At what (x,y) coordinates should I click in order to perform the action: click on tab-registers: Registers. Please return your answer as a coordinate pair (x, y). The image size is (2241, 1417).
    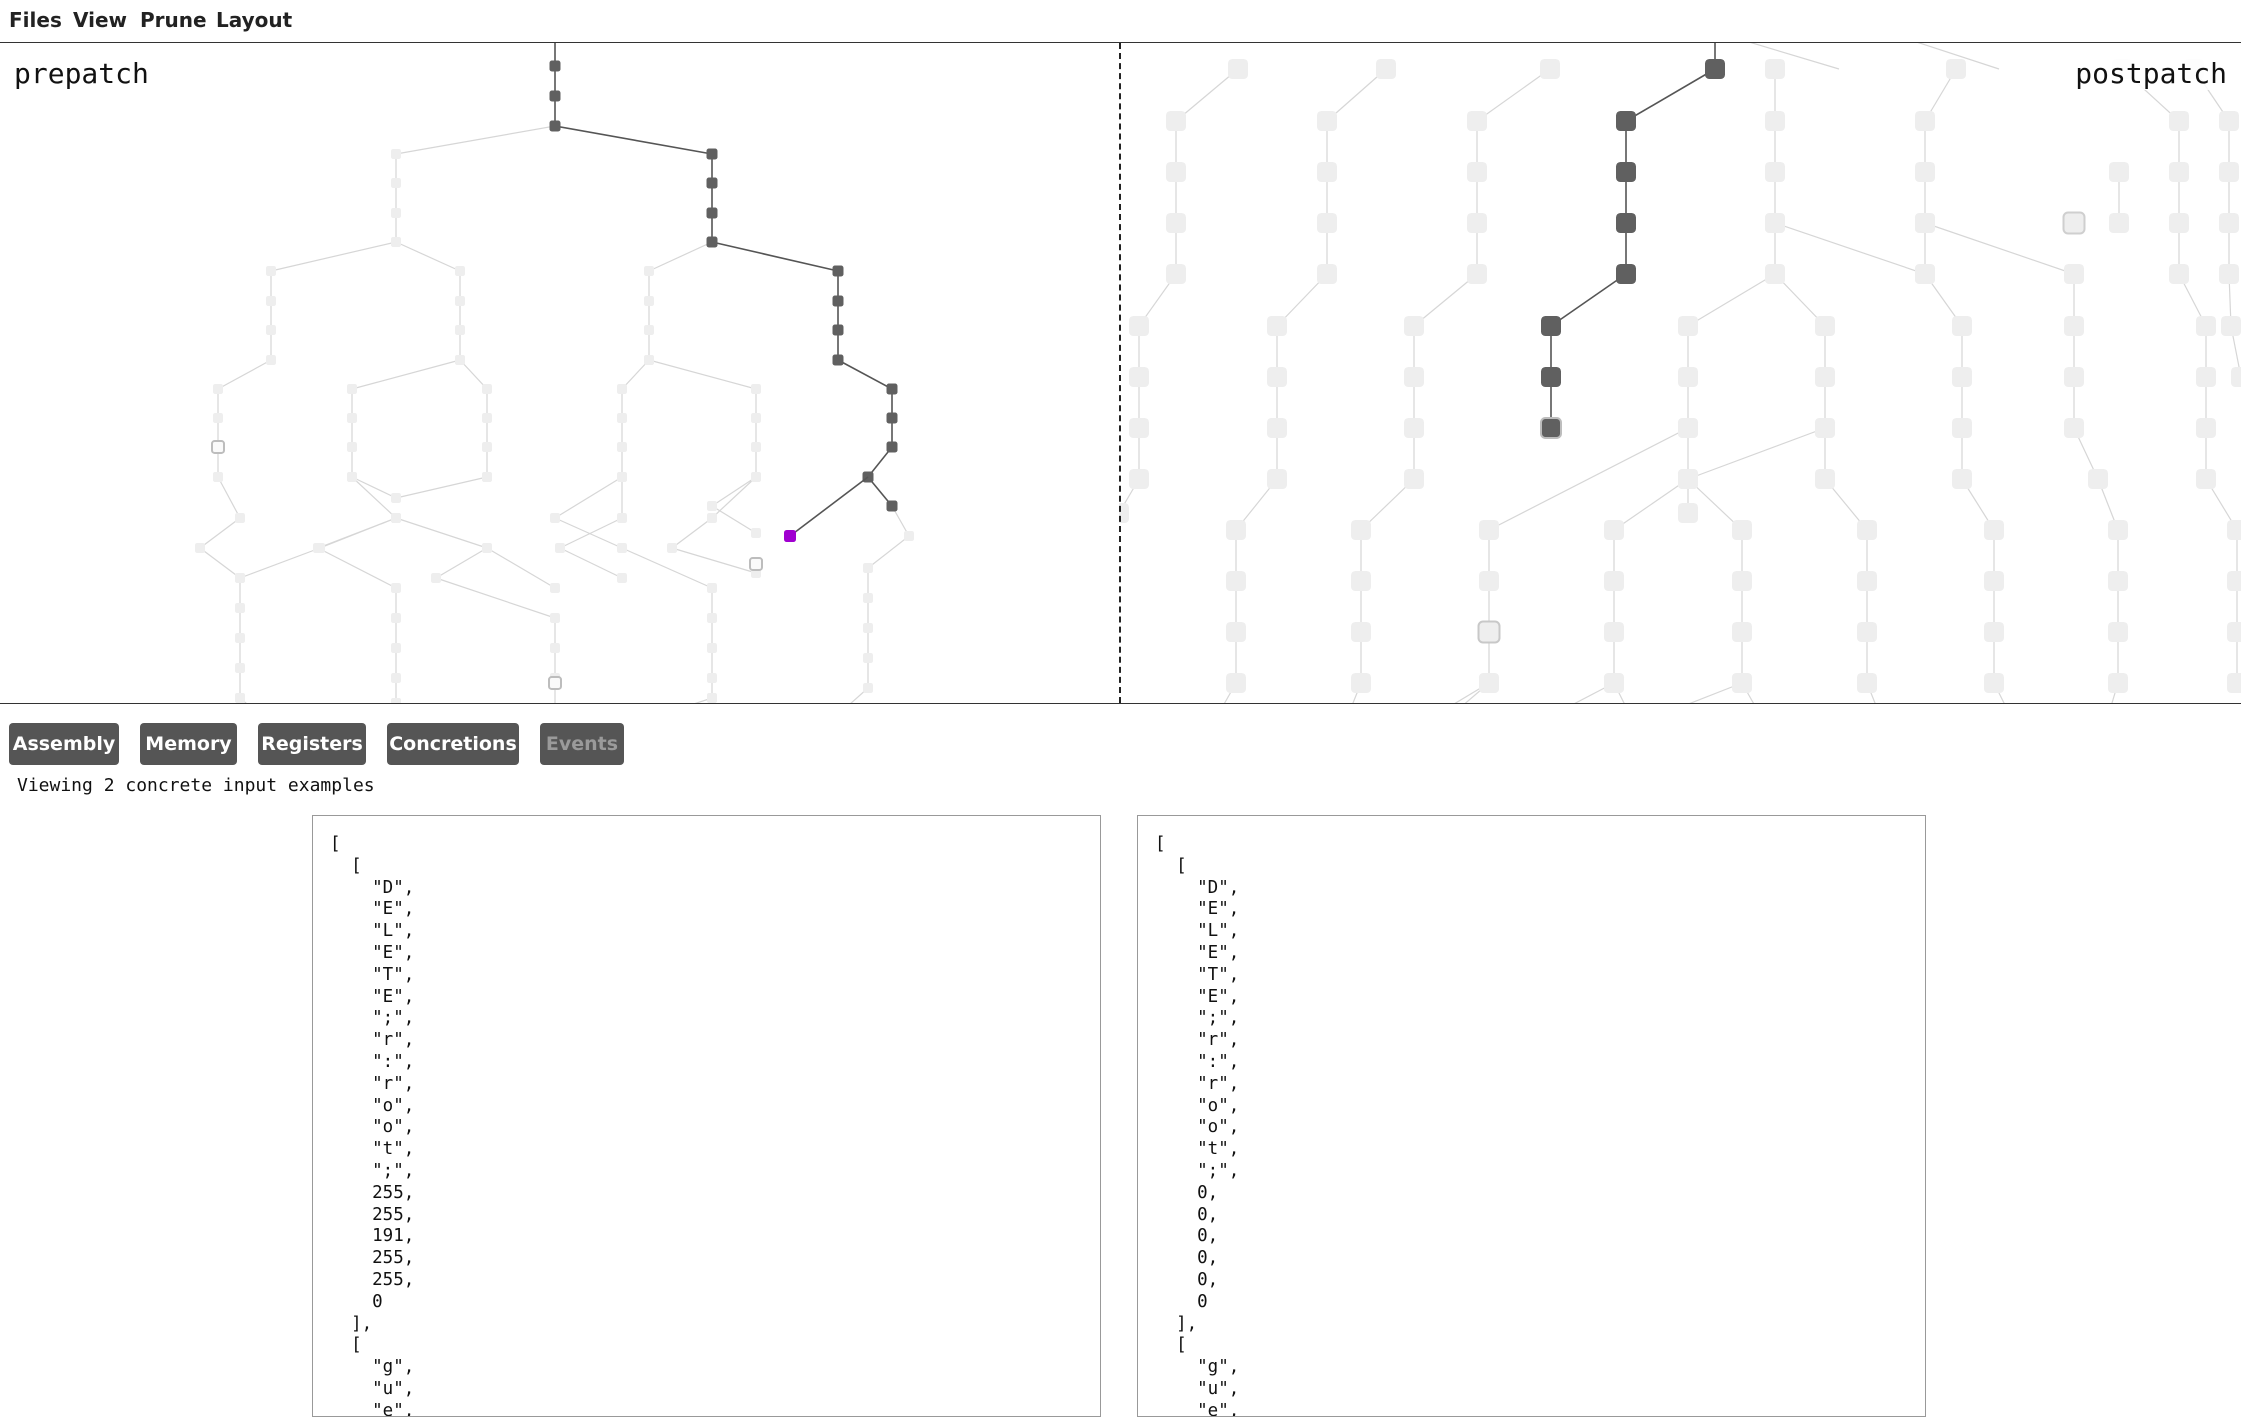
    Looking at the image, I should click on (312, 744).